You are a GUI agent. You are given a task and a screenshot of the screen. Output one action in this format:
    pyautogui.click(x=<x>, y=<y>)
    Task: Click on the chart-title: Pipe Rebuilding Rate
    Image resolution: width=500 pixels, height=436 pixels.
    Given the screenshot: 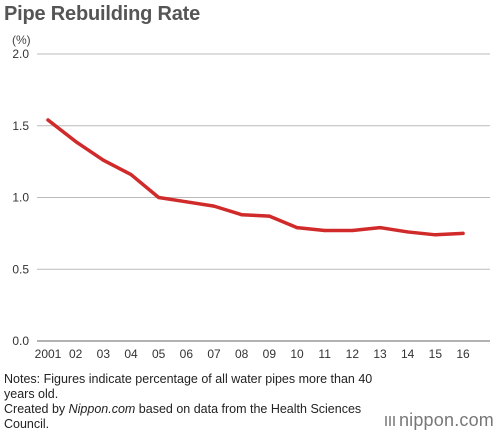 What is the action you would take?
    pyautogui.click(x=102, y=14)
    